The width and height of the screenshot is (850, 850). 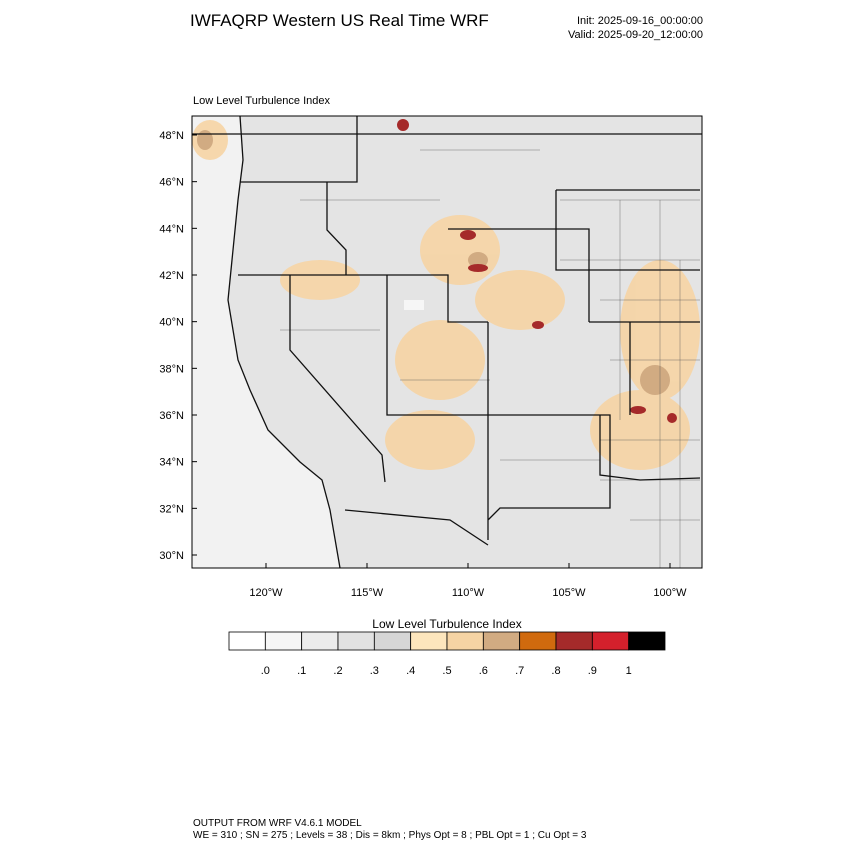 What do you see at coordinates (171, 556) in the screenshot?
I see `lat-label: 30°N` at bounding box center [171, 556].